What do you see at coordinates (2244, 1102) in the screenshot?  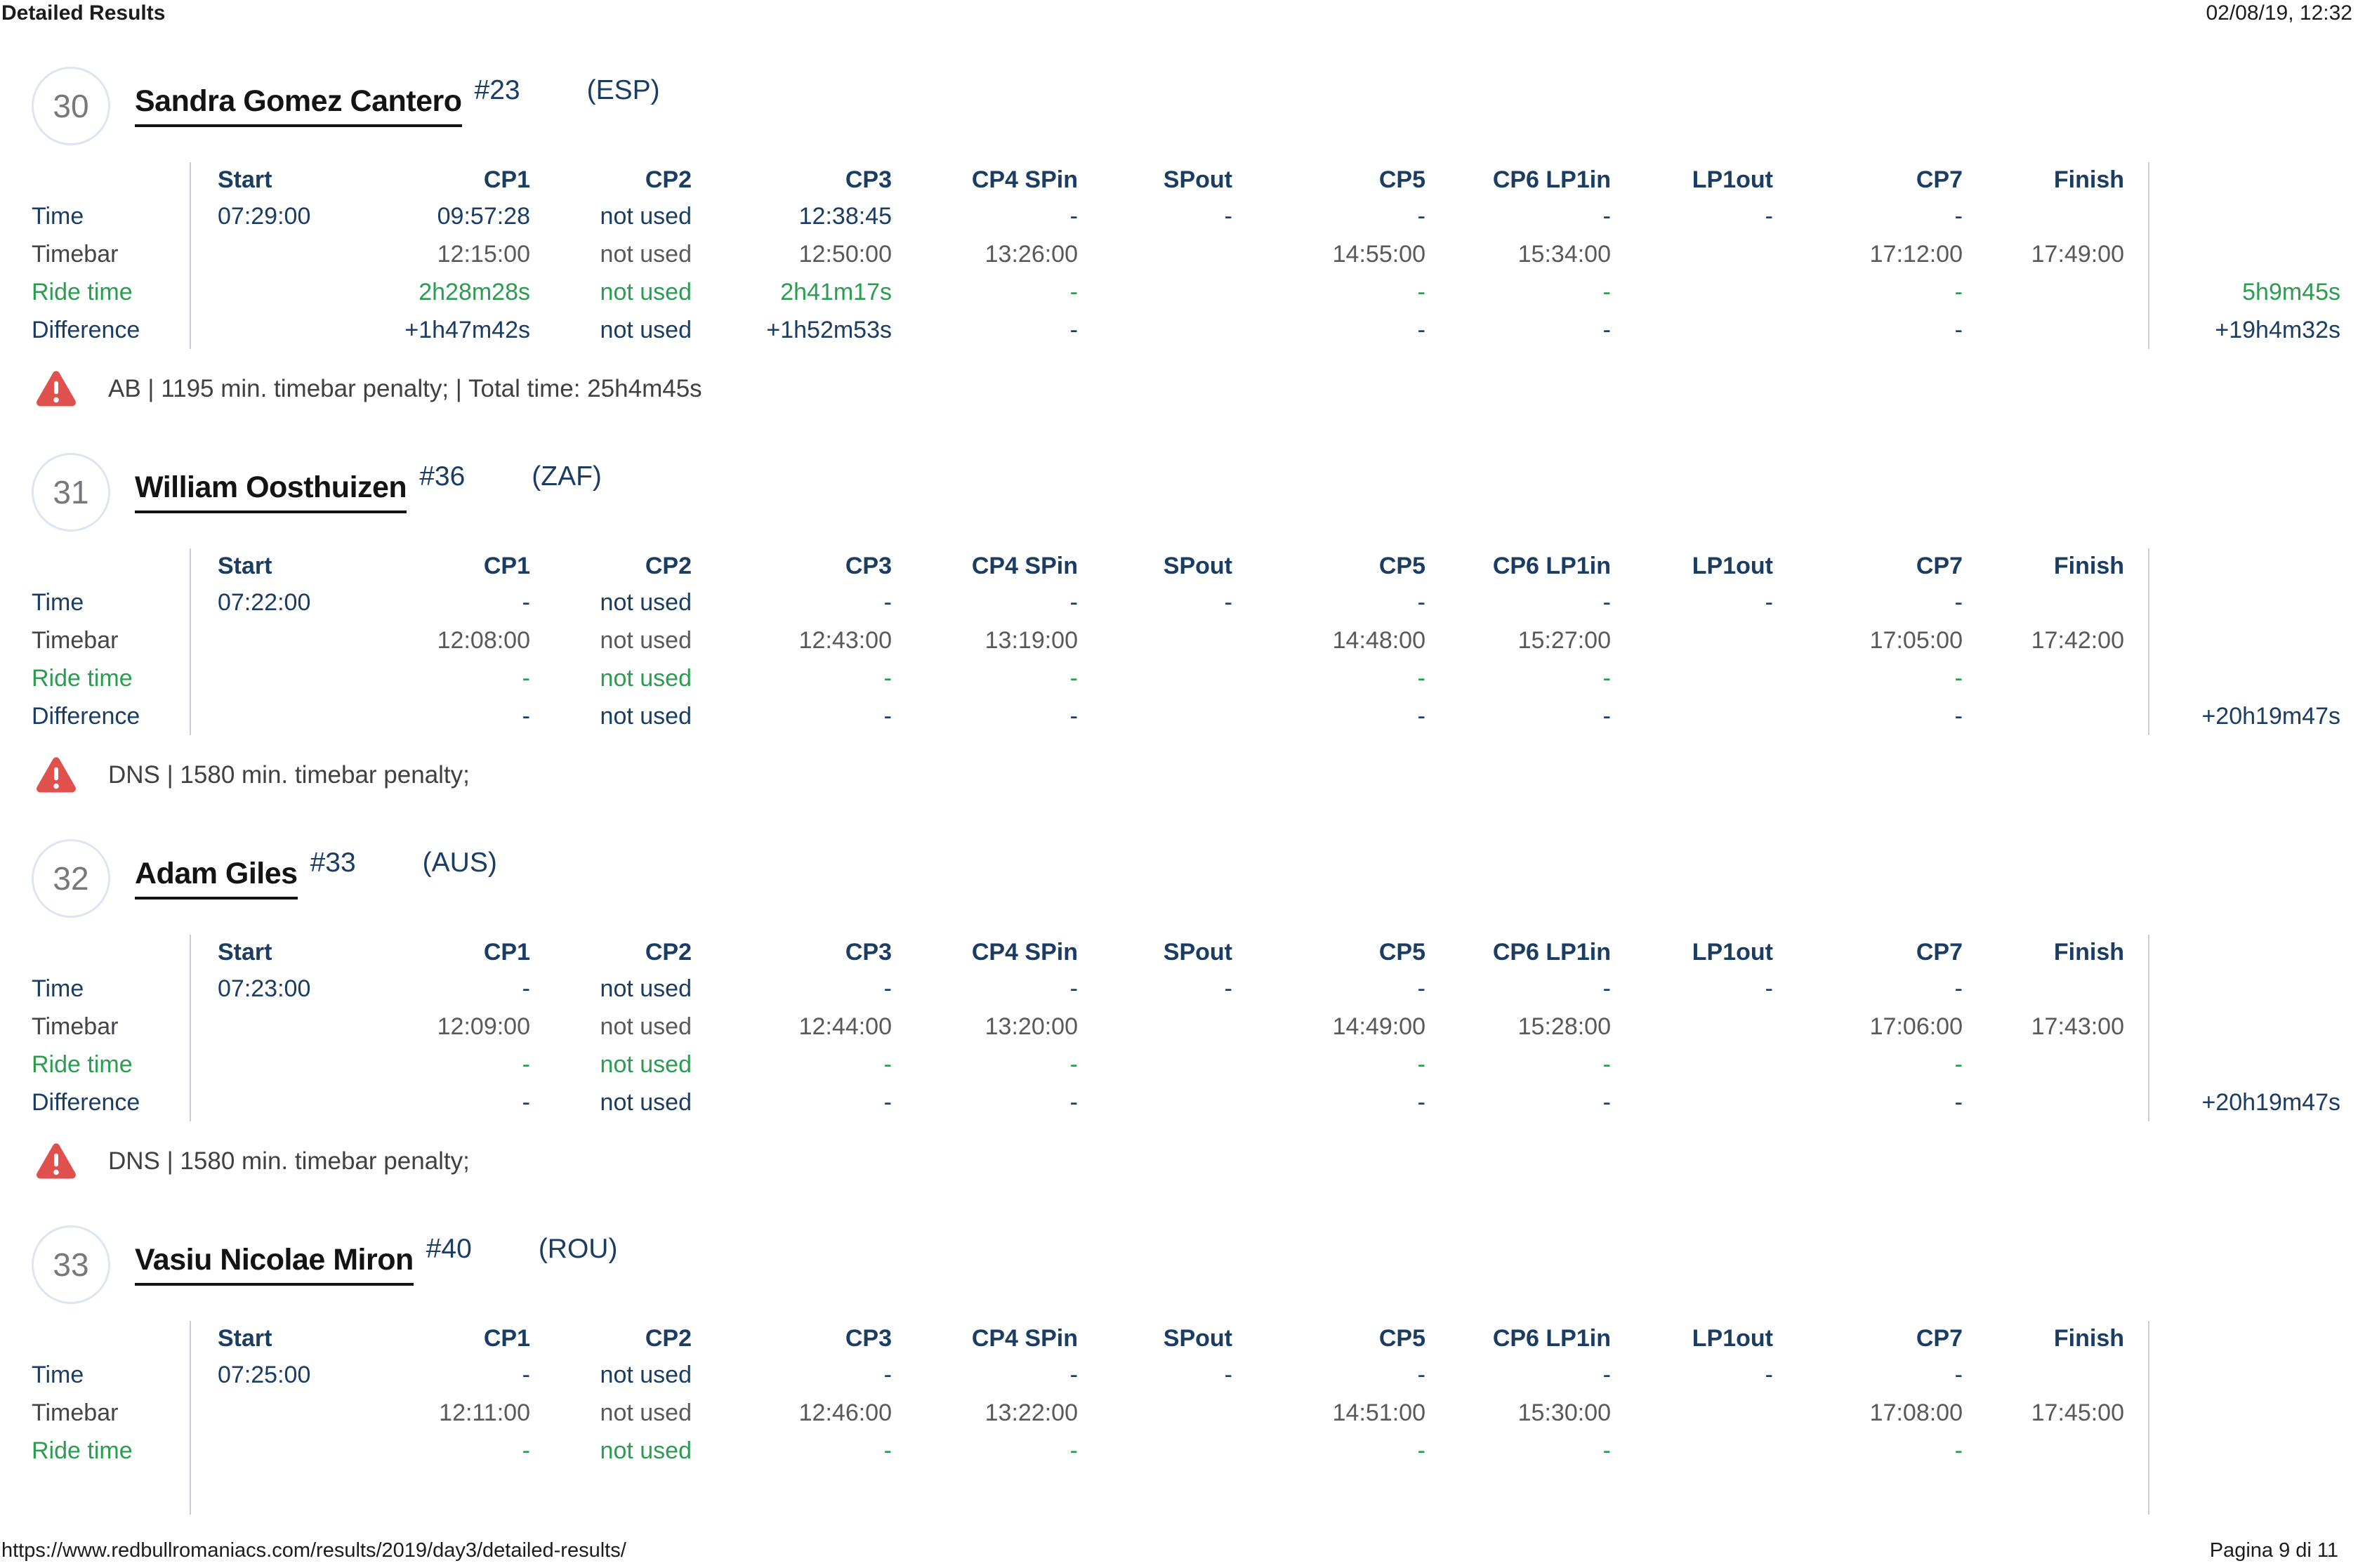 I see `row-total: +20h19m47s` at bounding box center [2244, 1102].